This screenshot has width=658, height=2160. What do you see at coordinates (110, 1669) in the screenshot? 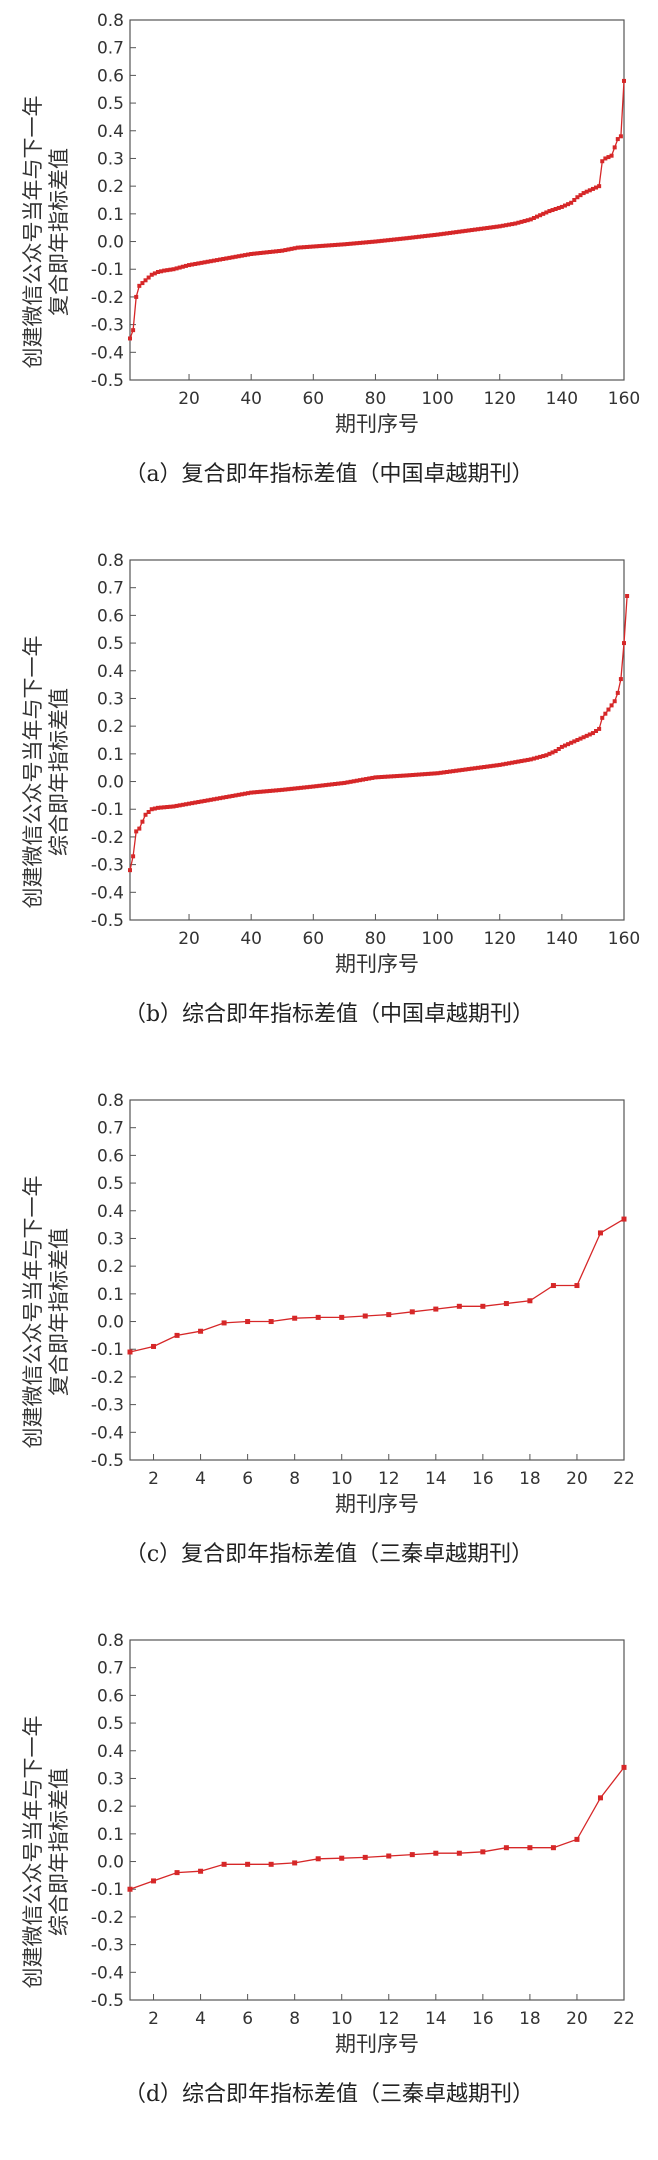
I see `y-tick-label: 0.7` at bounding box center [110, 1669].